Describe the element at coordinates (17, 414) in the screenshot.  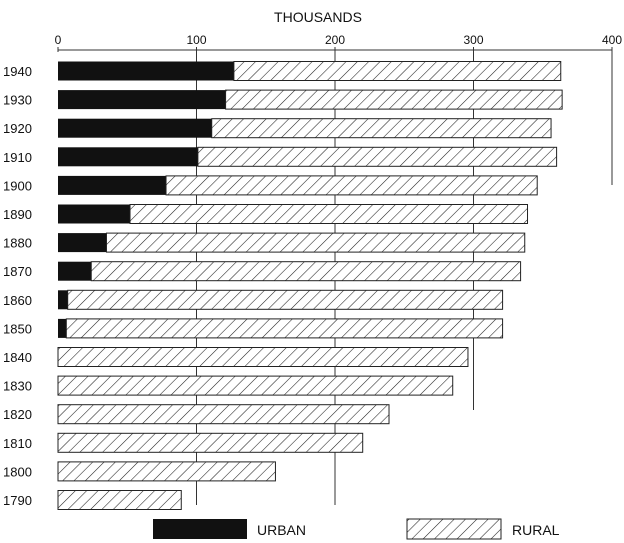
I see `category-label-1820: 1820` at that location.